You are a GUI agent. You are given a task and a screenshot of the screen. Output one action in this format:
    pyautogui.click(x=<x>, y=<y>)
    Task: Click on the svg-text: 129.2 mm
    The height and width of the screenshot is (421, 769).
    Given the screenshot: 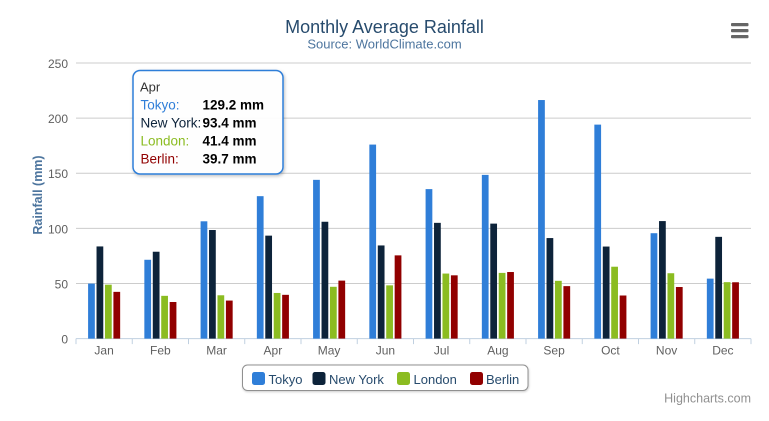 What is the action you would take?
    pyautogui.click(x=234, y=105)
    